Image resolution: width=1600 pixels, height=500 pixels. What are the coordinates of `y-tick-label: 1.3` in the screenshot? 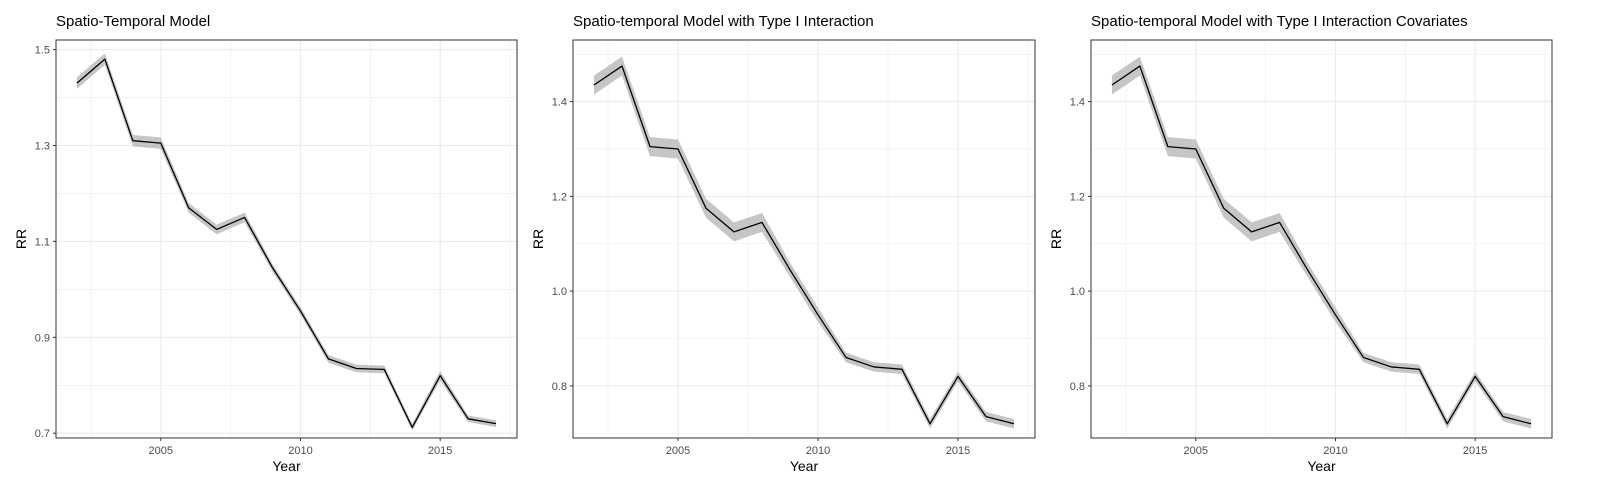 It's located at (42, 146).